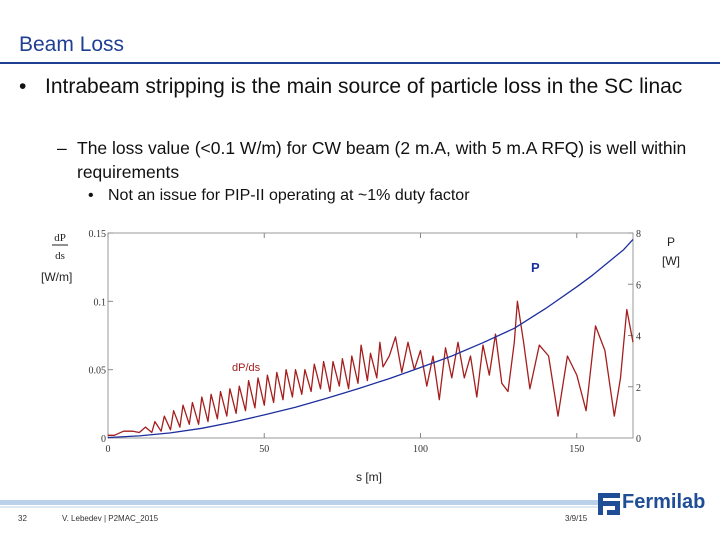 Image resolution: width=720 pixels, height=540 pixels. What do you see at coordinates (638, 439) in the screenshot?
I see `y-right-zero-label: 0` at bounding box center [638, 439].